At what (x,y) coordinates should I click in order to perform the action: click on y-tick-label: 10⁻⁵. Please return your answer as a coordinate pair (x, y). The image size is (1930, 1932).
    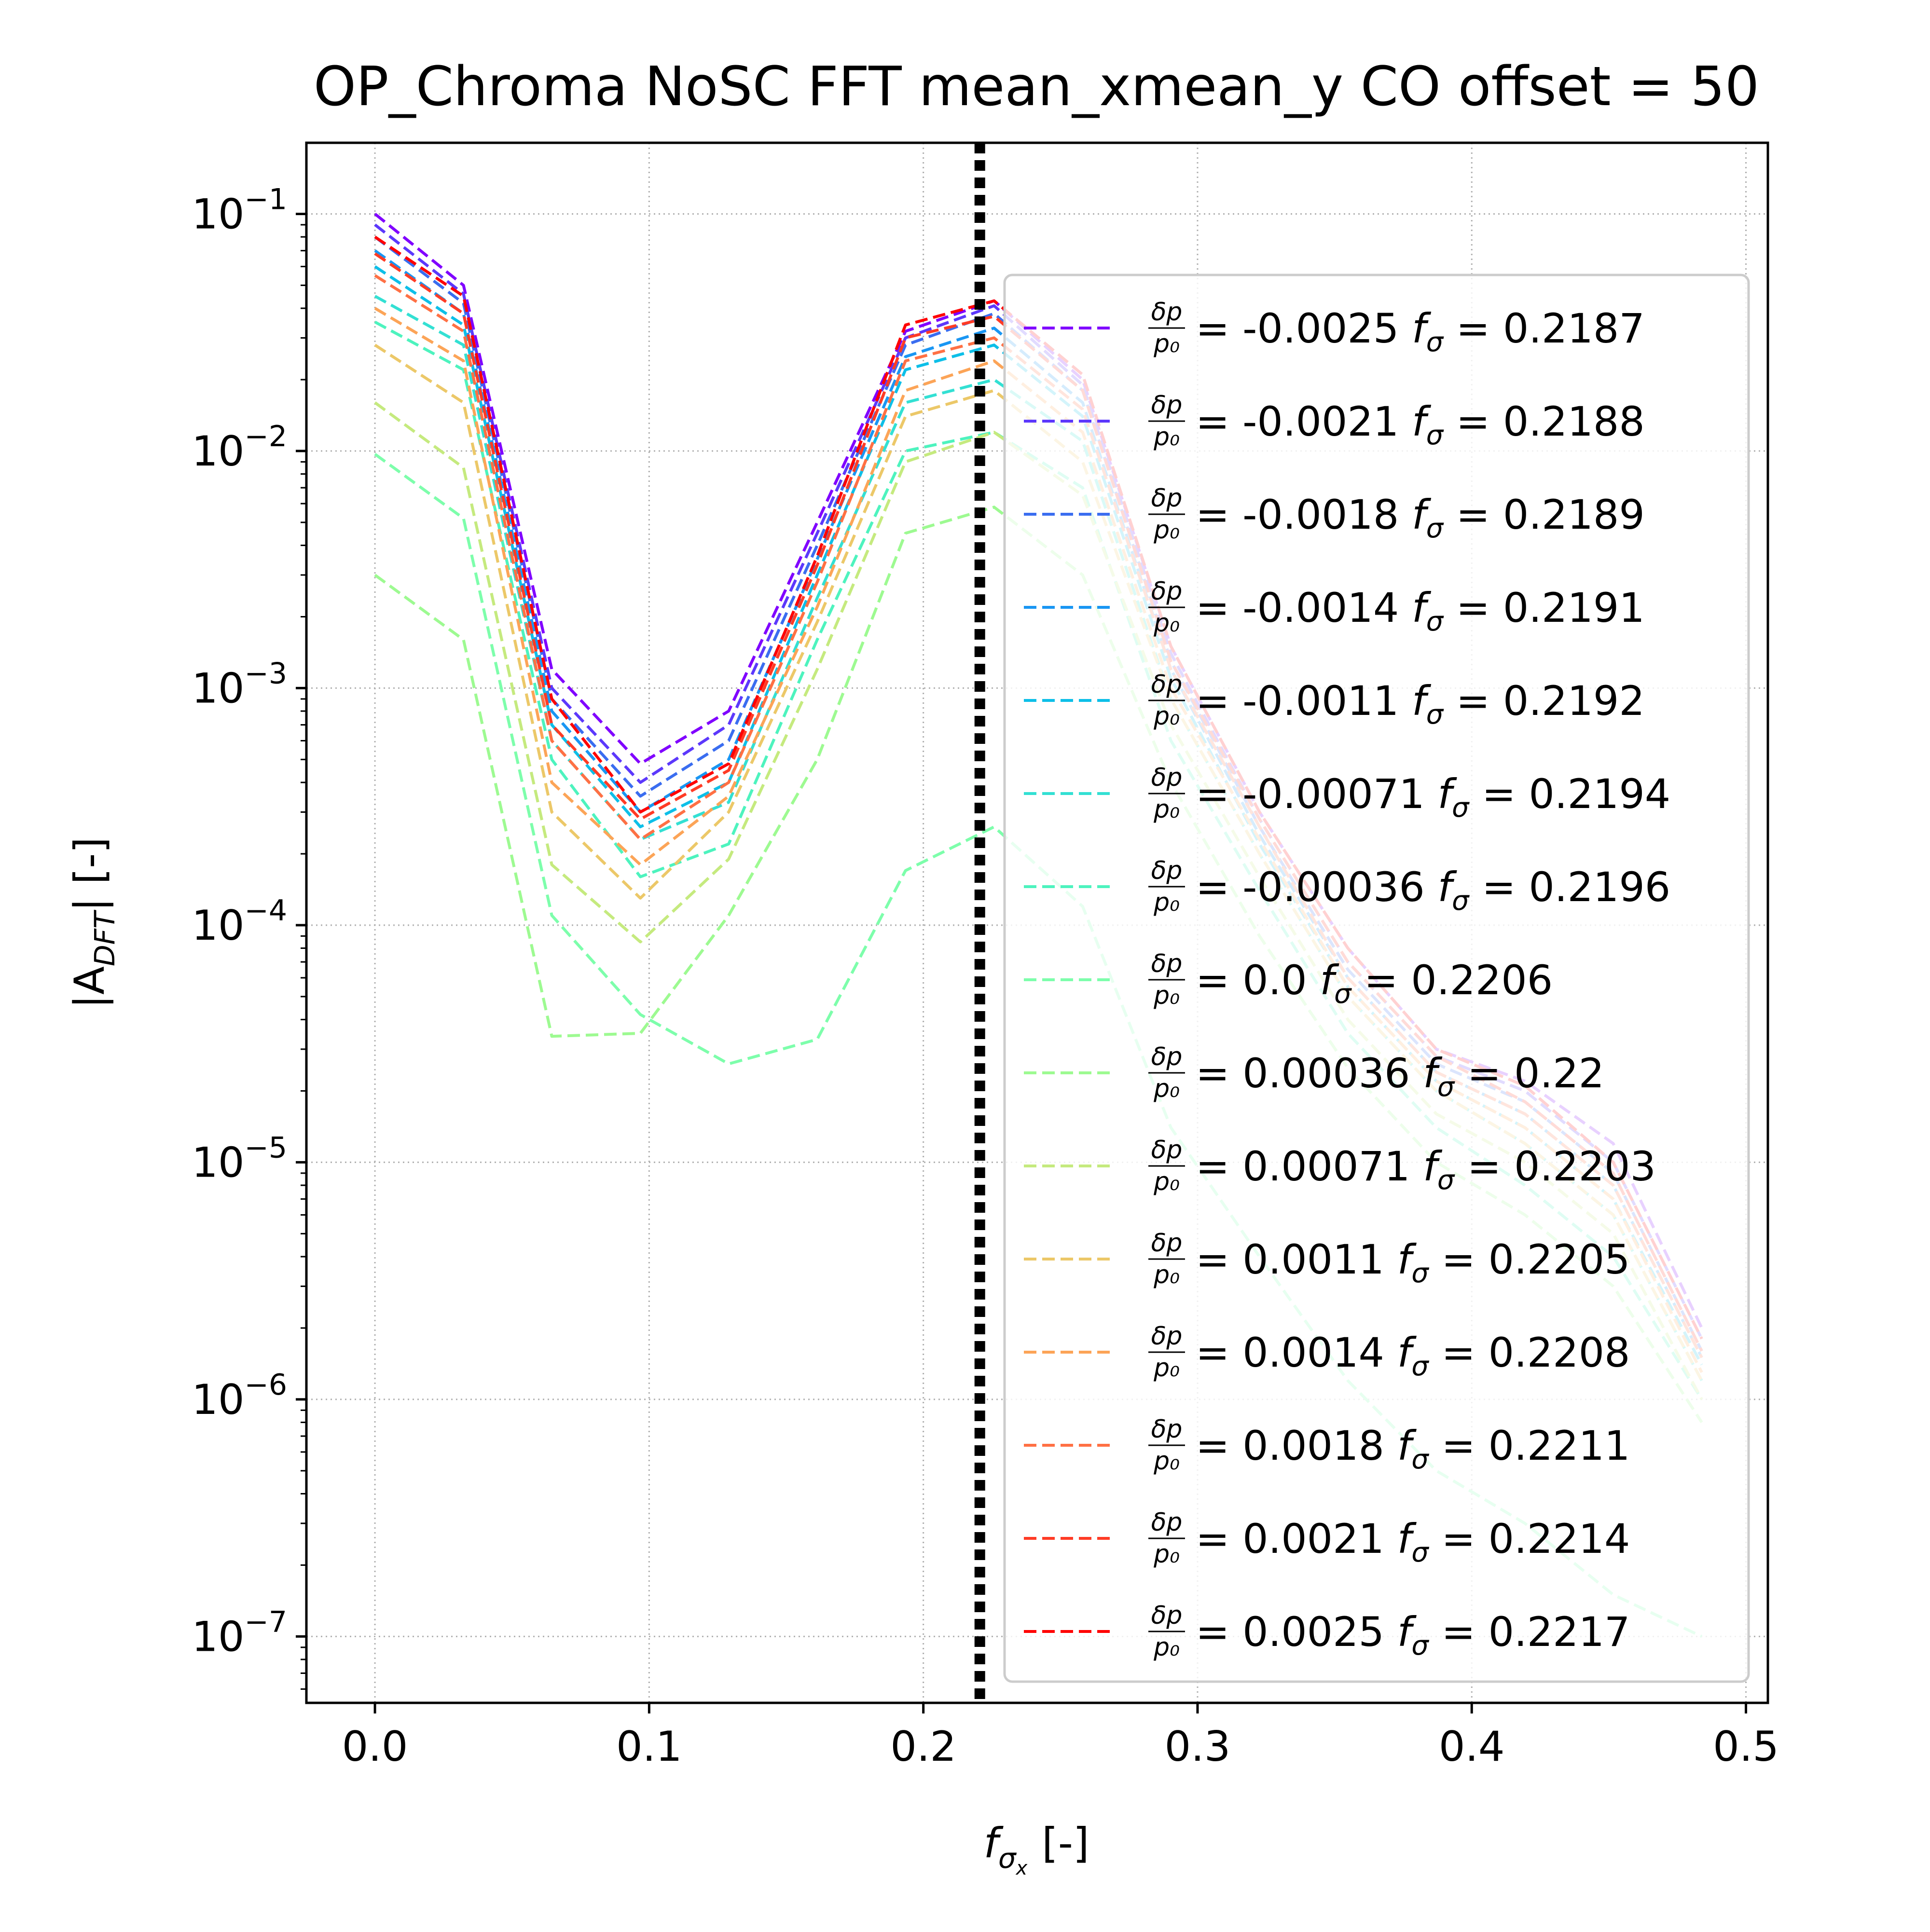
    Looking at the image, I should click on (239, 1159).